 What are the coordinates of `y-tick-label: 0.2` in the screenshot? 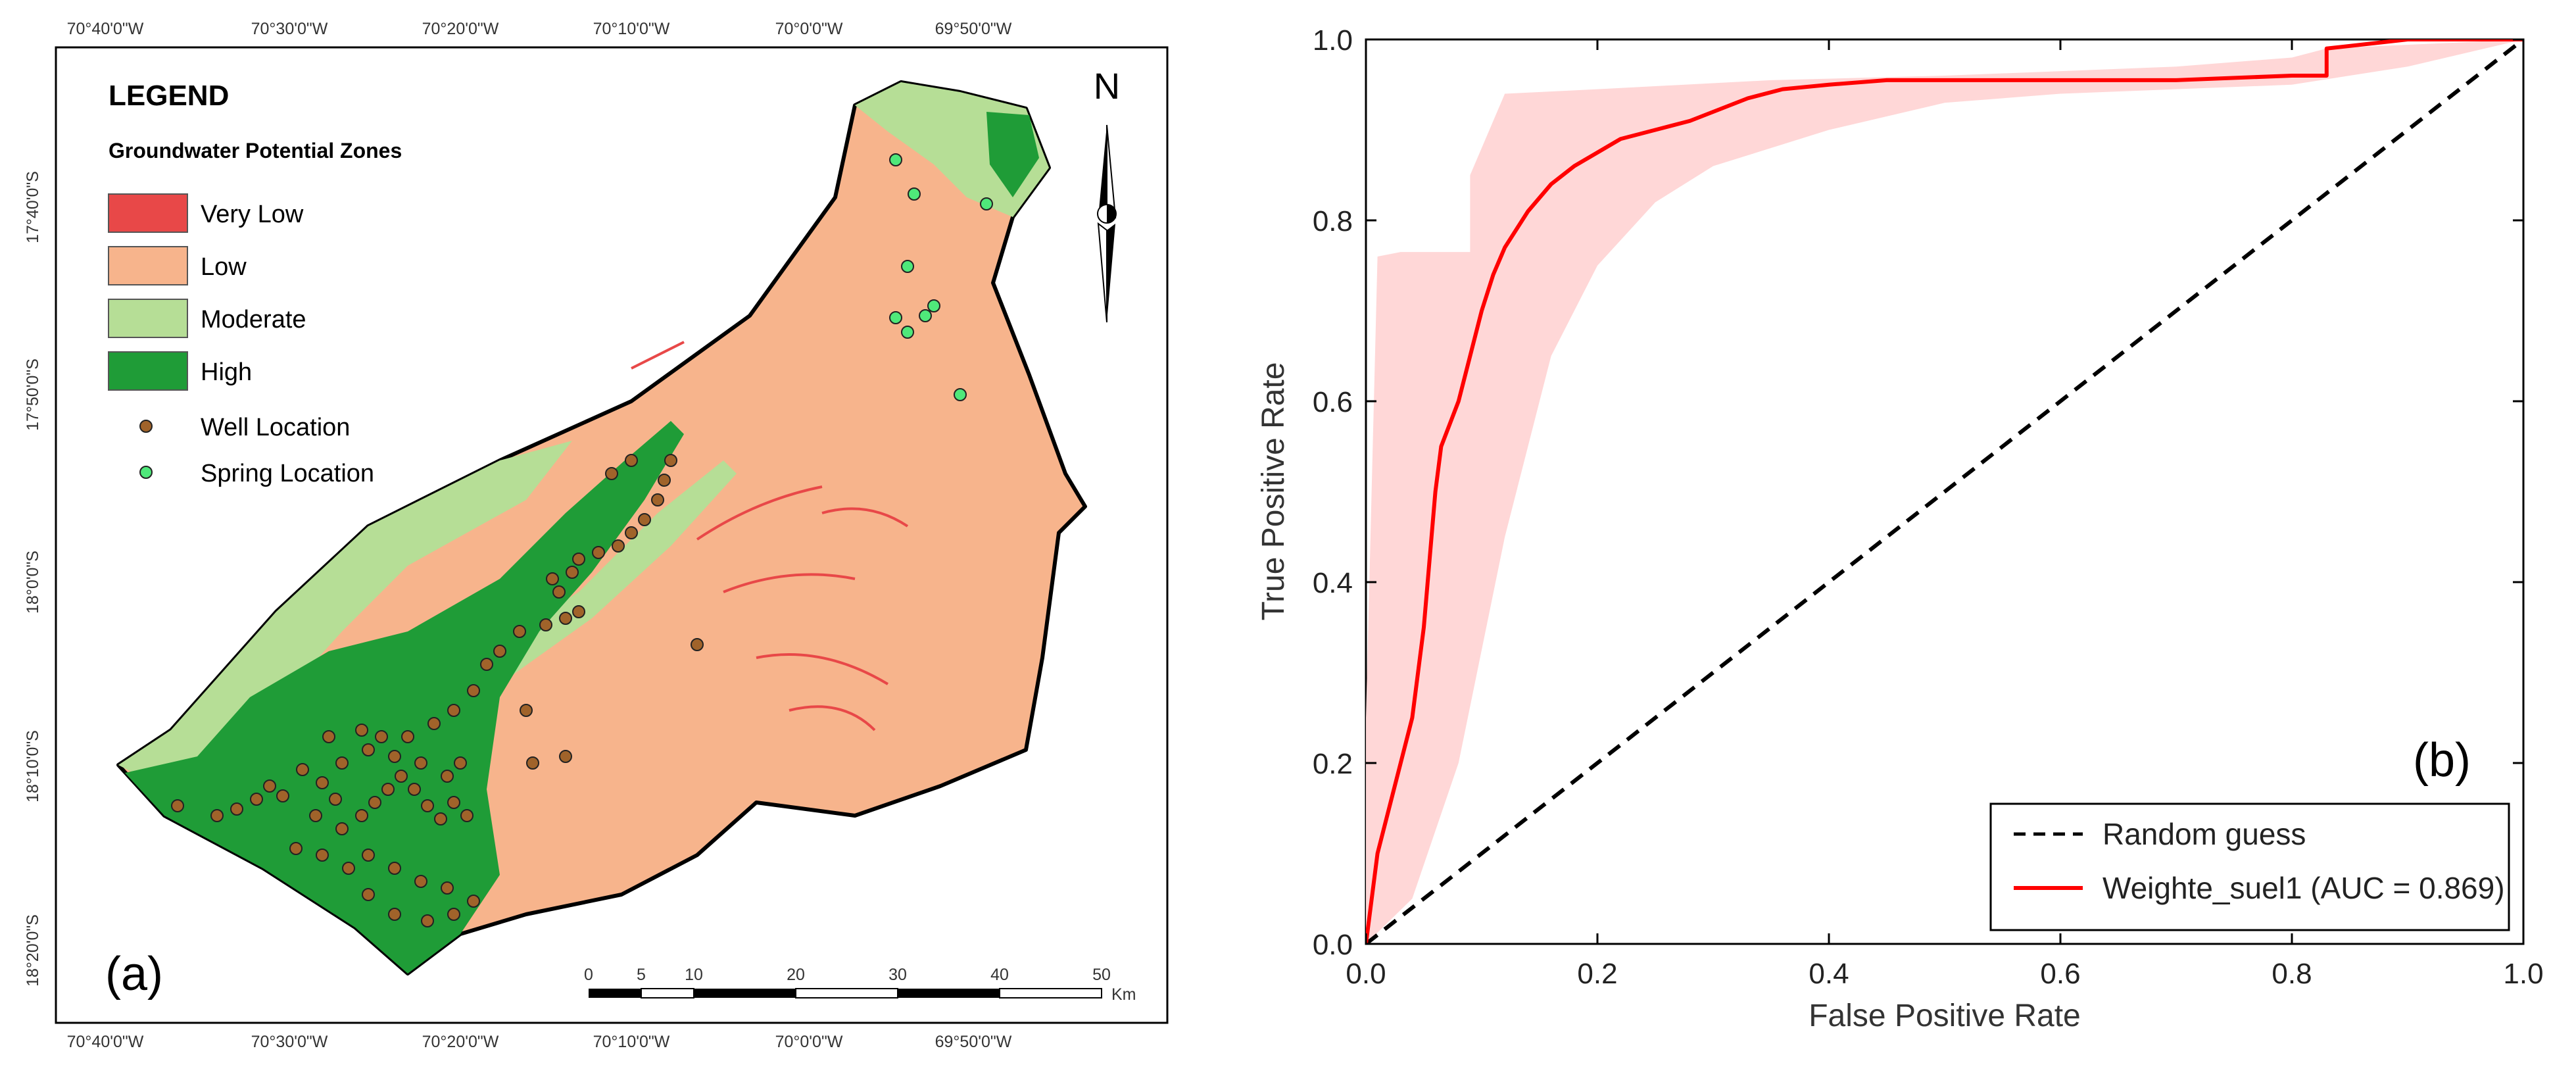 It's located at (1333, 764).